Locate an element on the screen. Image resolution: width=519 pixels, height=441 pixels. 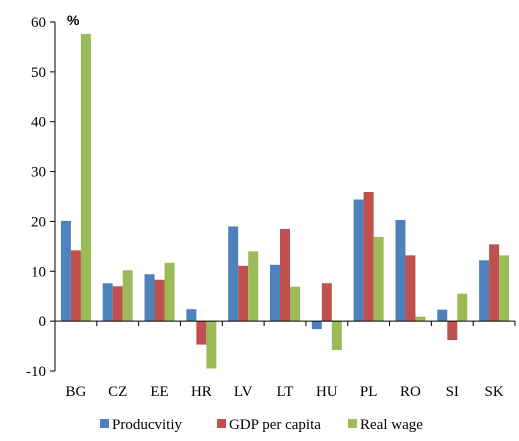
legend-label-0: Producvitiy is located at coordinates (147, 425).